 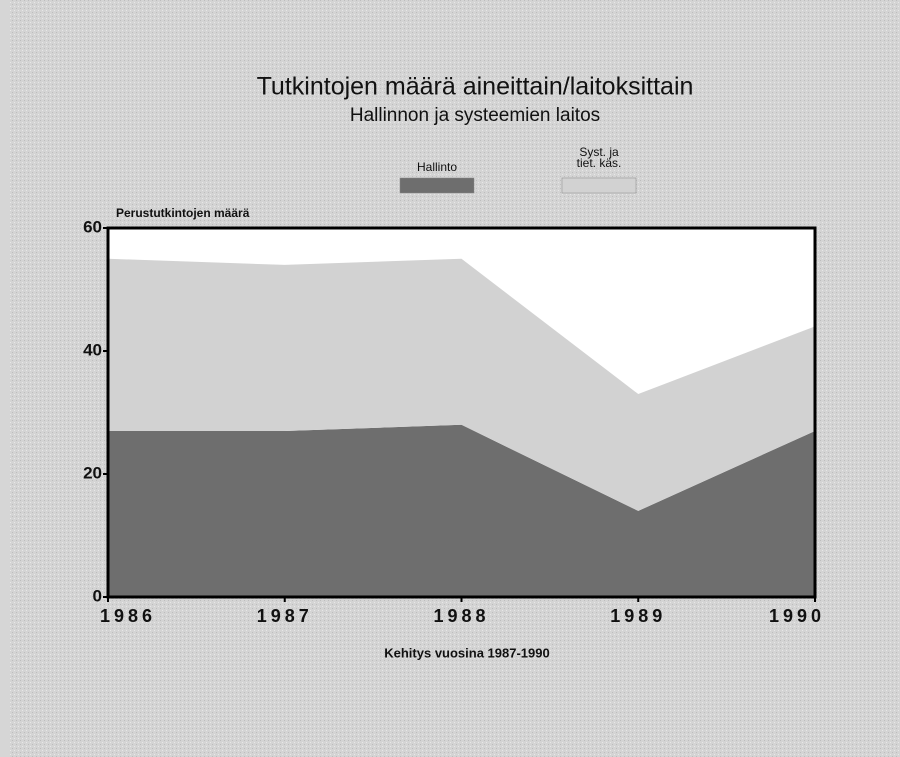 I want to click on y-tick-label: 60, so click(x=92, y=226).